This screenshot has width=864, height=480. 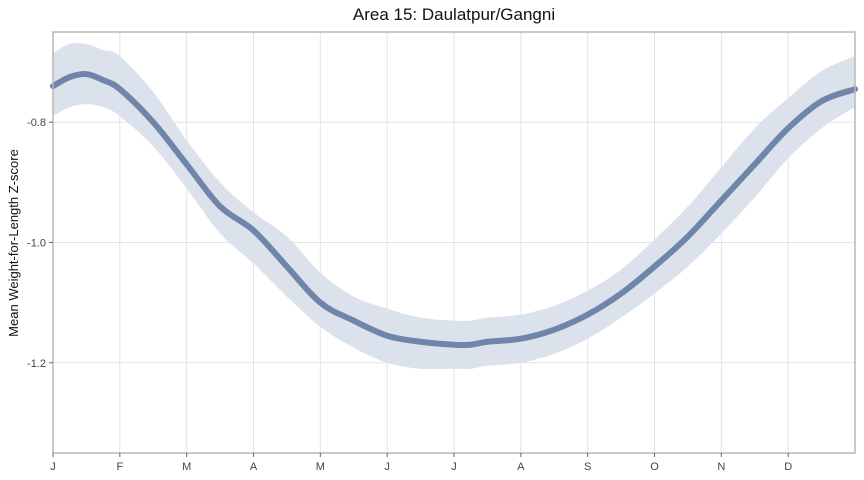 What do you see at coordinates (788, 467) in the screenshot?
I see `x-tick-label: D` at bounding box center [788, 467].